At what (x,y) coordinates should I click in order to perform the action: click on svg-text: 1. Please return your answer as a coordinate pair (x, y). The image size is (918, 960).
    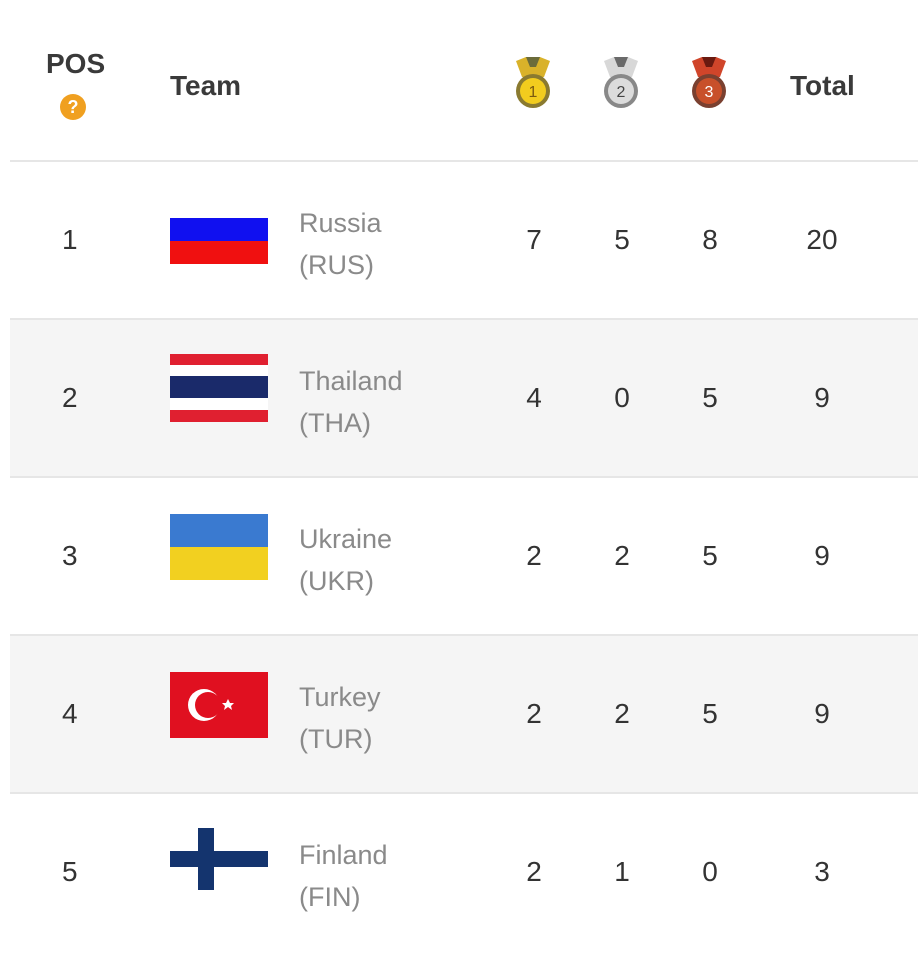
    Looking at the image, I should click on (533, 92).